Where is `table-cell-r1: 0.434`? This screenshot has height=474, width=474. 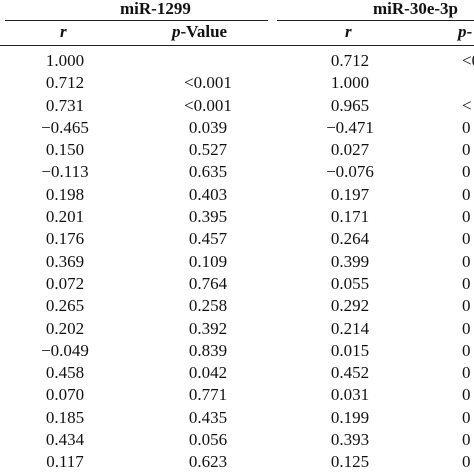 table-cell-r1: 0.434 is located at coordinates (65, 440).